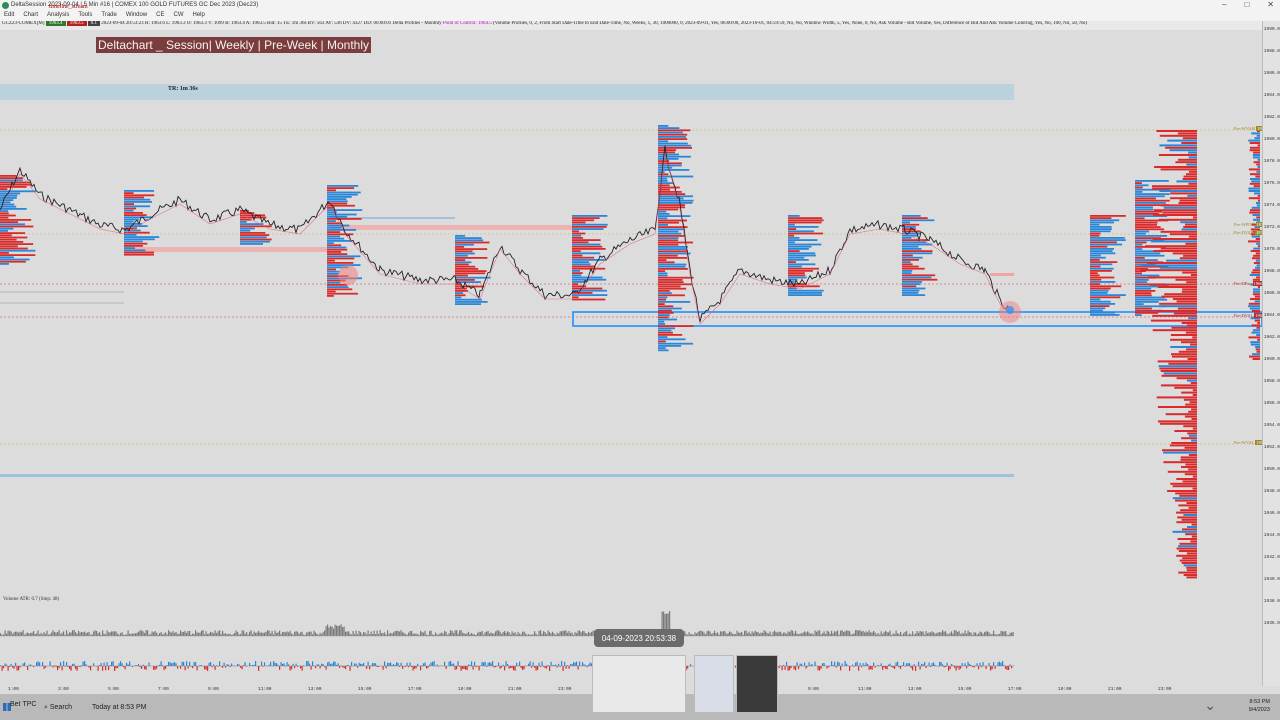 This screenshot has height=720, width=1280. Describe the element at coordinates (1244, 128) in the screenshot. I see `level-tag-text: Pre-WVAH` at that location.